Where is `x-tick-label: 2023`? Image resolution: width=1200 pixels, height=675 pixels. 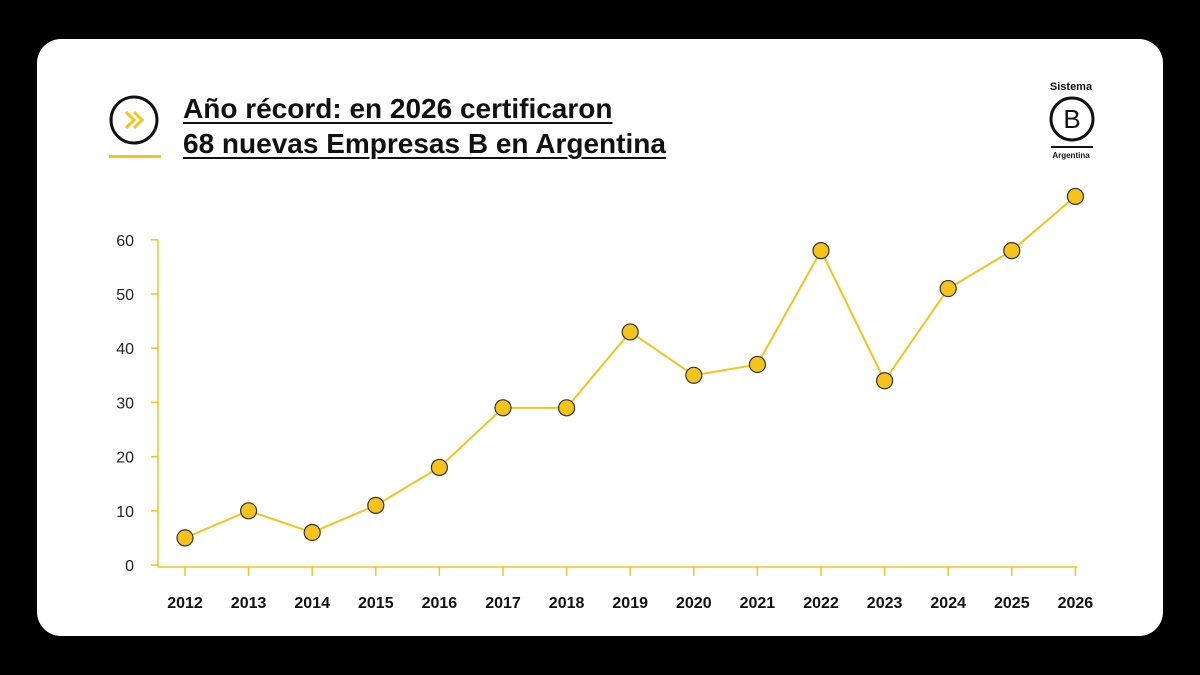
x-tick-label: 2023 is located at coordinates (885, 603).